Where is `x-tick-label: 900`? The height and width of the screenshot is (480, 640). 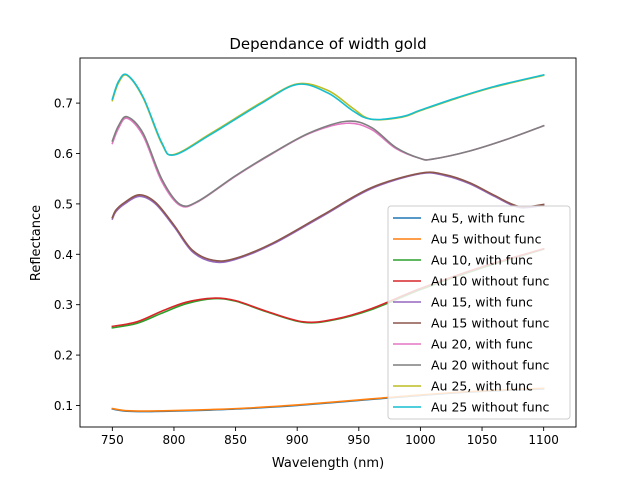
x-tick-label: 900 is located at coordinates (297, 440).